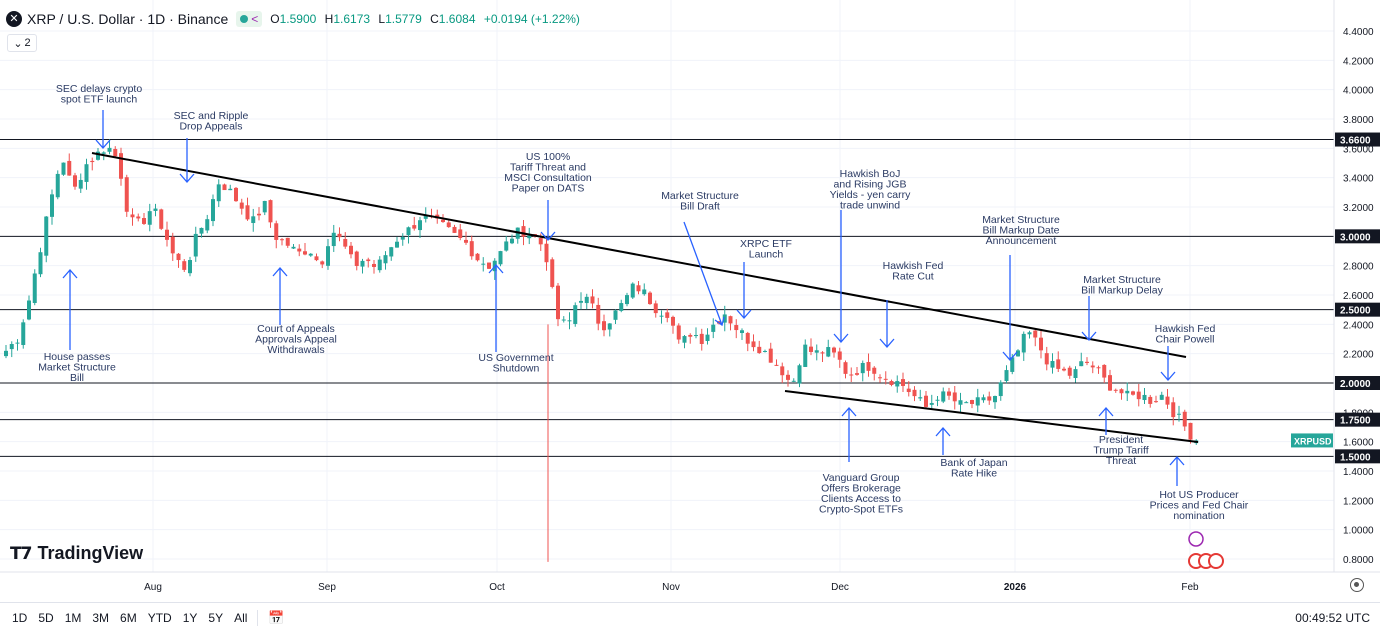 The width and height of the screenshot is (1380, 633). I want to click on us-flag-event-icon, so click(1216, 561).